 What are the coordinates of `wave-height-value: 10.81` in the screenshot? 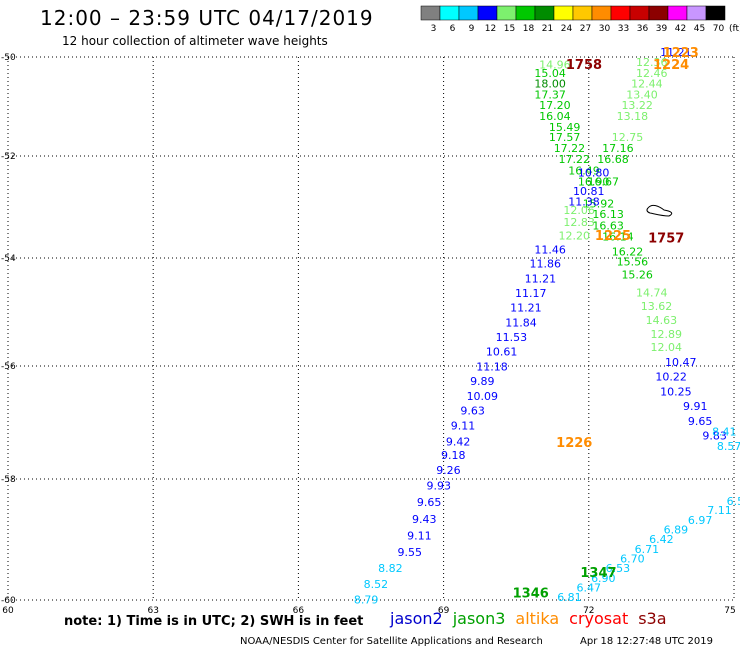 It's located at (589, 191).